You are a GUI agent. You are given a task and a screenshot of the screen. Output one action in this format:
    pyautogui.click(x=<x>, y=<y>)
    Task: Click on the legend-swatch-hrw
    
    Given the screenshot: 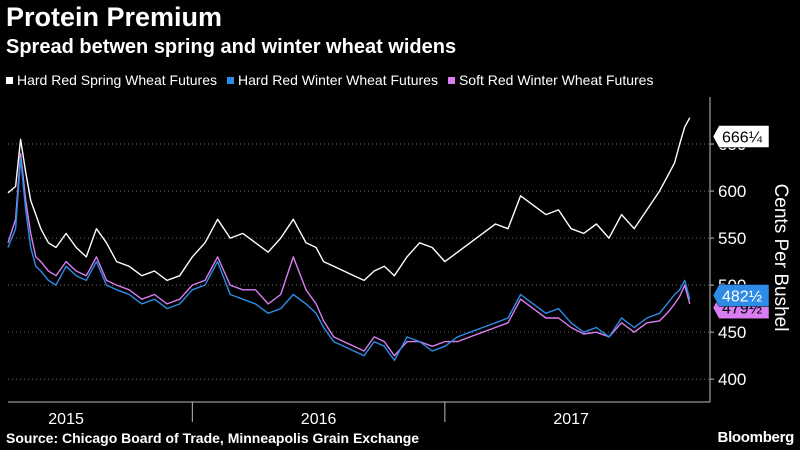 What is the action you would take?
    pyautogui.click(x=230, y=80)
    